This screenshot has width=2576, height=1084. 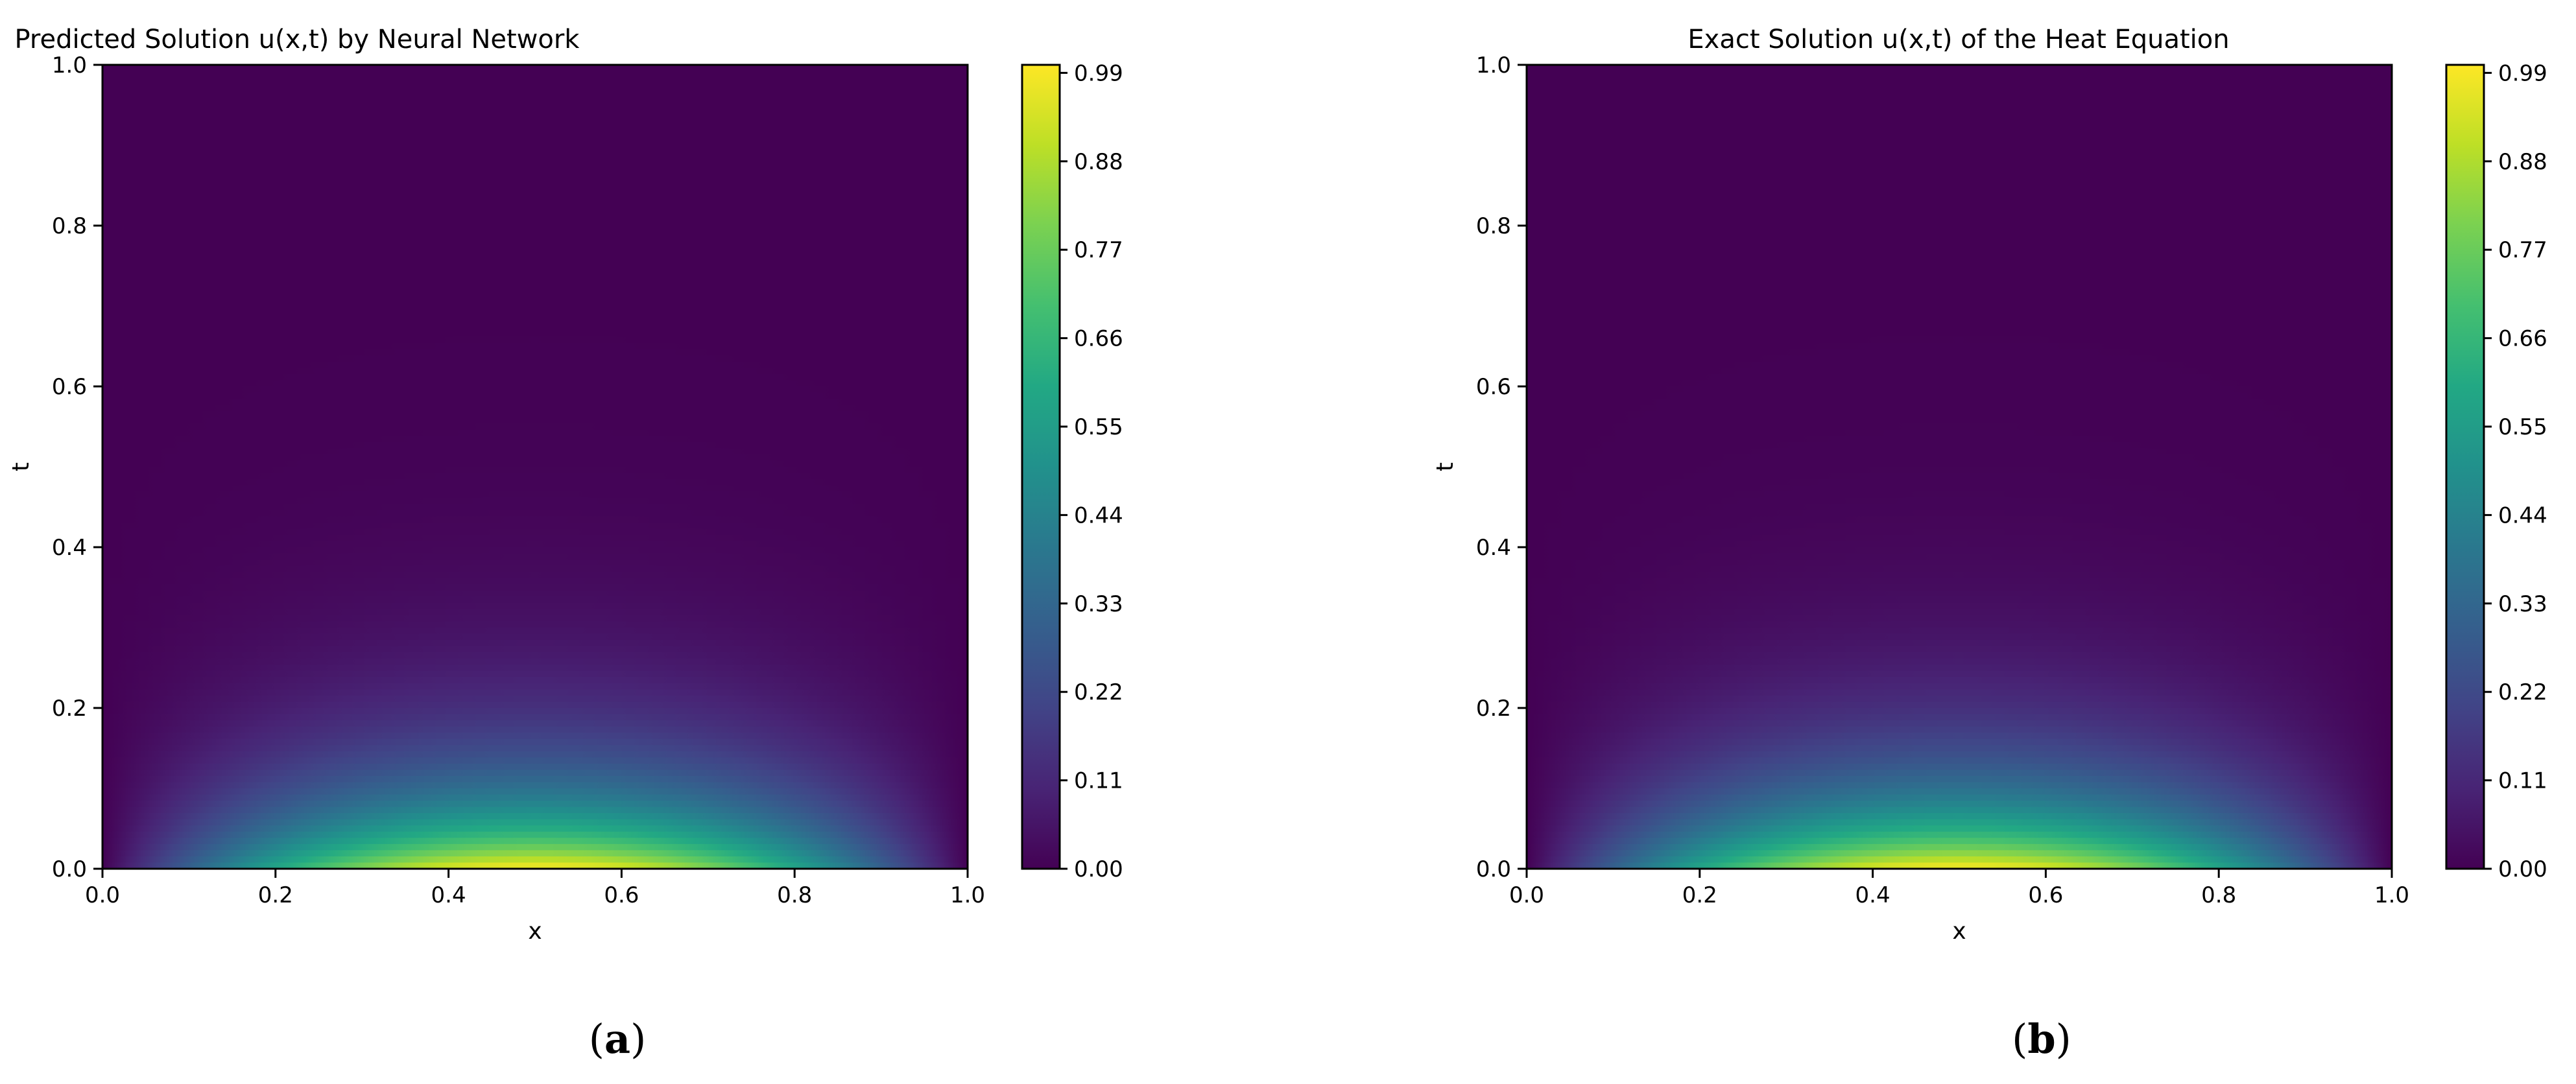 I want to click on x-tick-label: 0.2, so click(x=1700, y=895).